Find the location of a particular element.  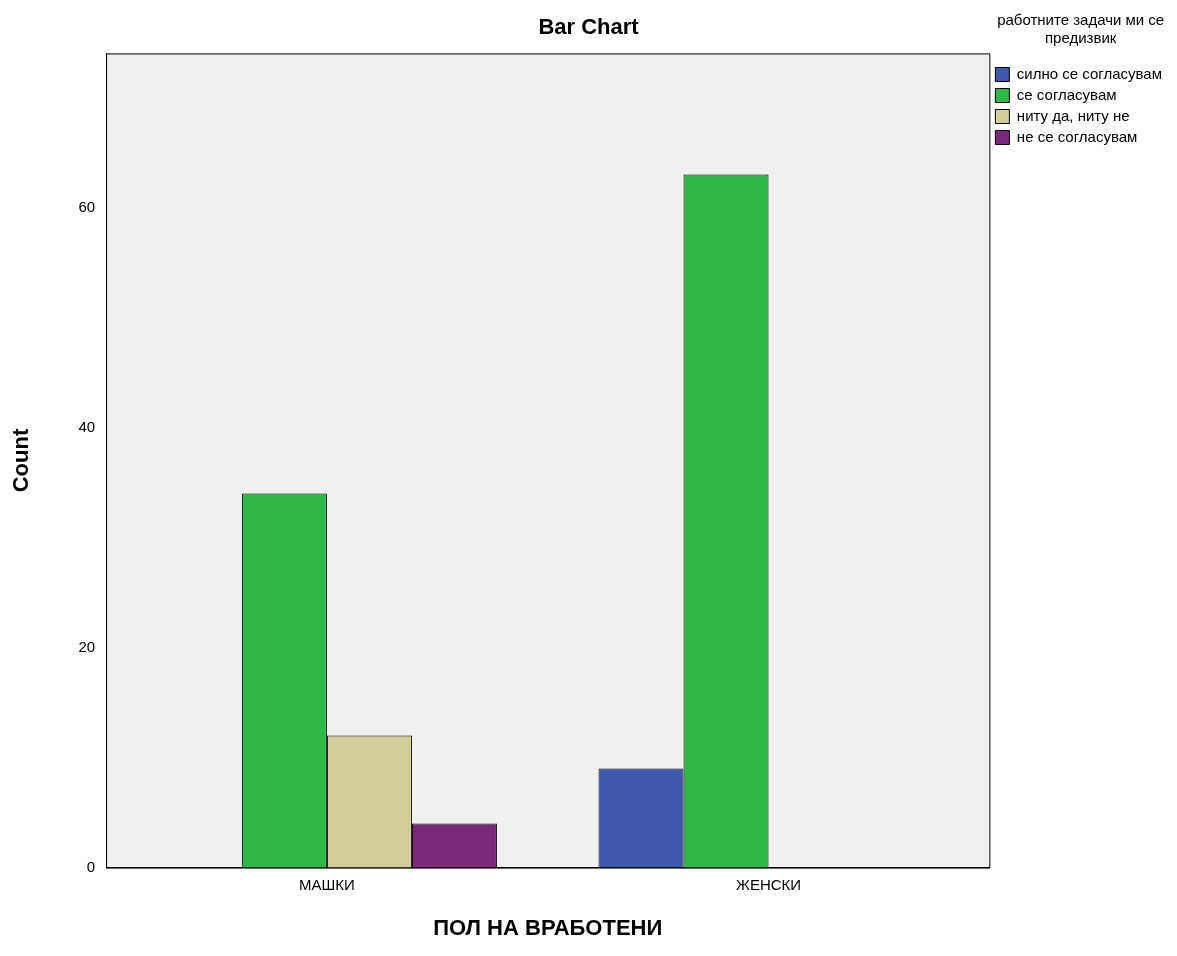

y-tick-label: 40 is located at coordinates (87, 426).